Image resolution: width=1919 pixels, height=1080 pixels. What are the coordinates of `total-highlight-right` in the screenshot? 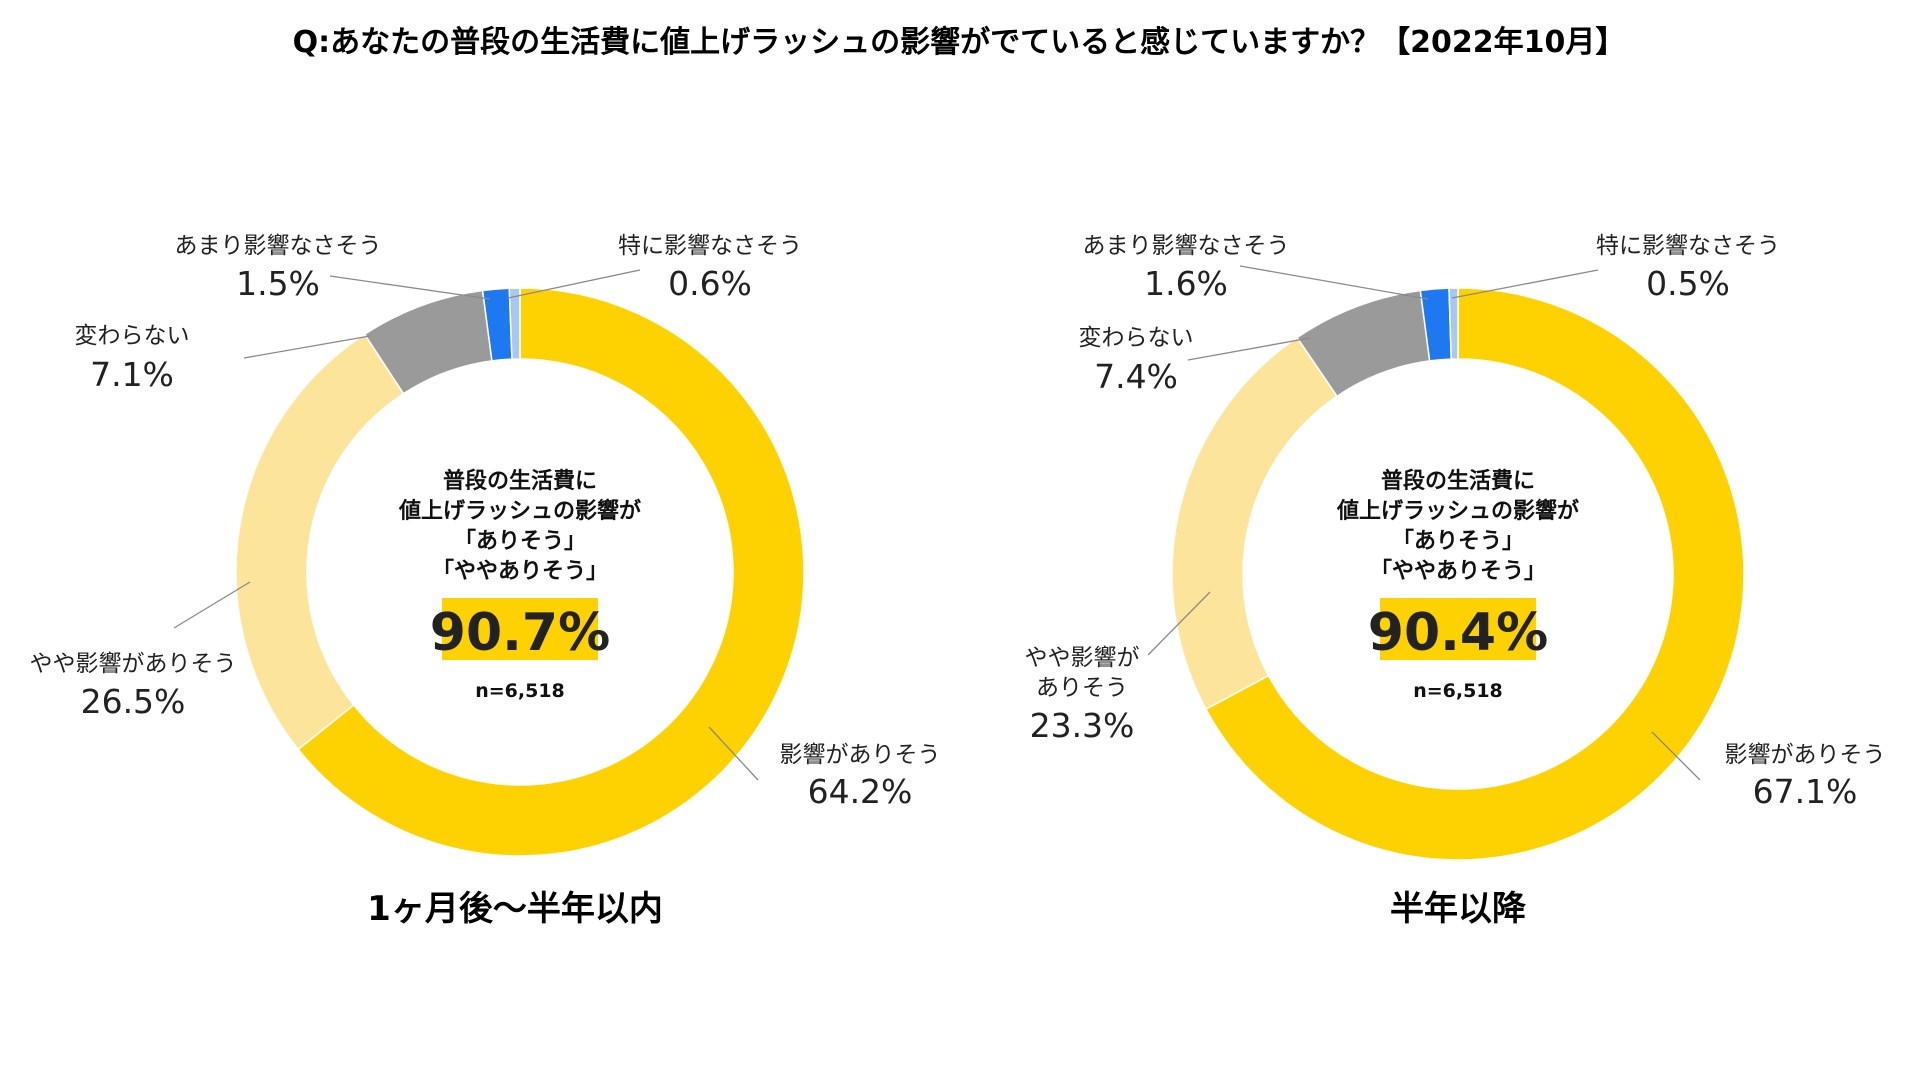 It's located at (1458, 629).